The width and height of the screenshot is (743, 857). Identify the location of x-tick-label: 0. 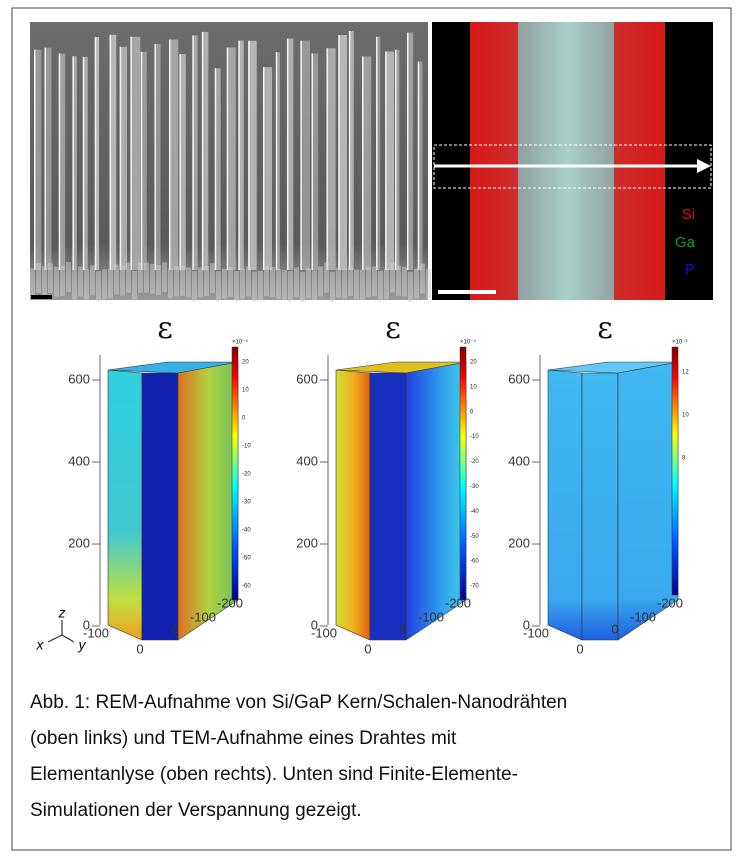
(579, 648).